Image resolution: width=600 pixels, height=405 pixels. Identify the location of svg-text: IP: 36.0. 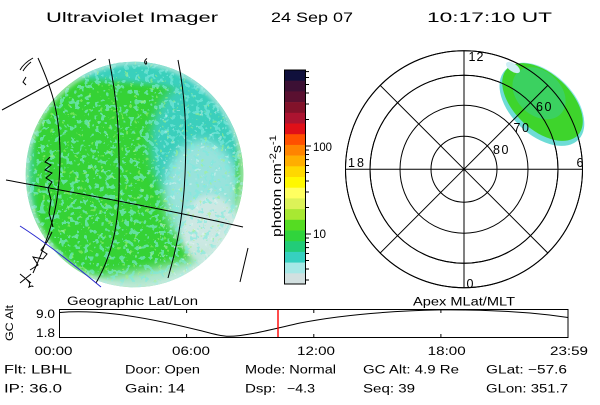
(33, 390).